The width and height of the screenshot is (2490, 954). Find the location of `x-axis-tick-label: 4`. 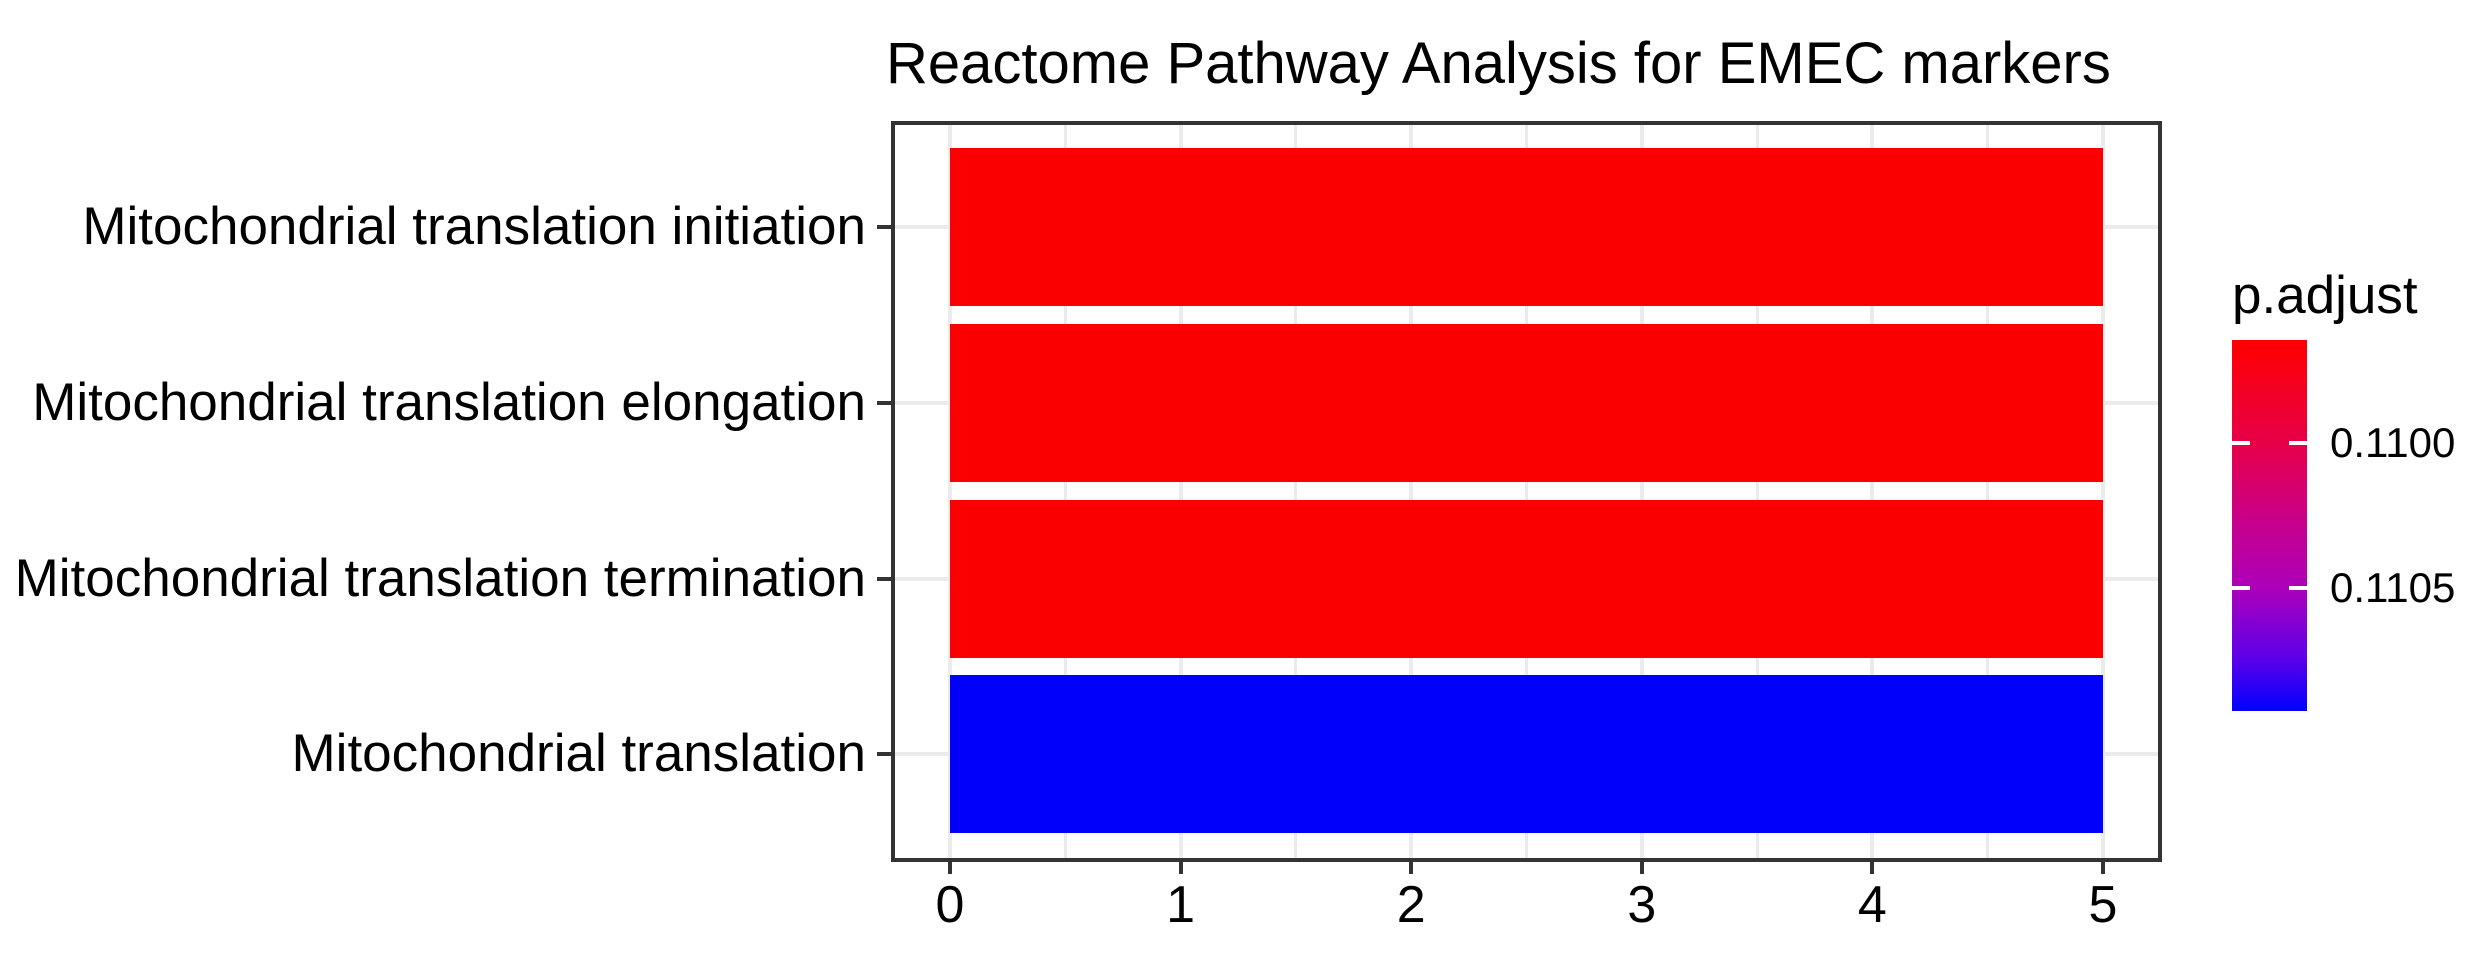

x-axis-tick-label: 4 is located at coordinates (1872, 905).